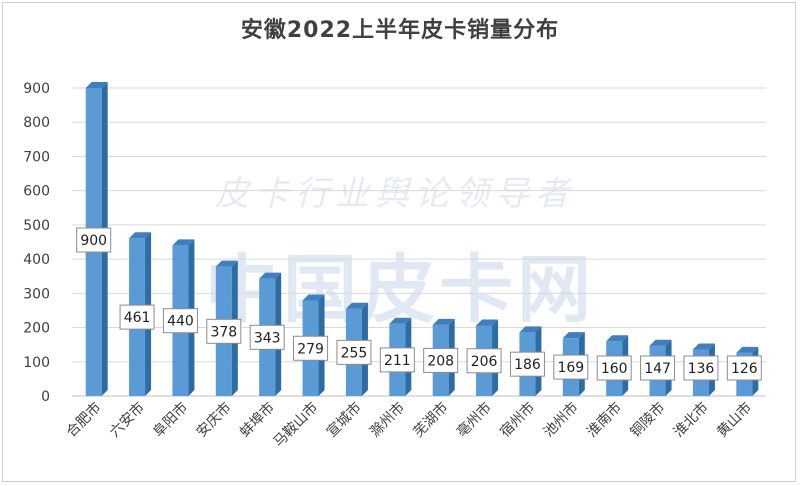 Image resolution: width=800 pixels, height=486 pixels. I want to click on x-tick-label: 安庆市, so click(214, 420).